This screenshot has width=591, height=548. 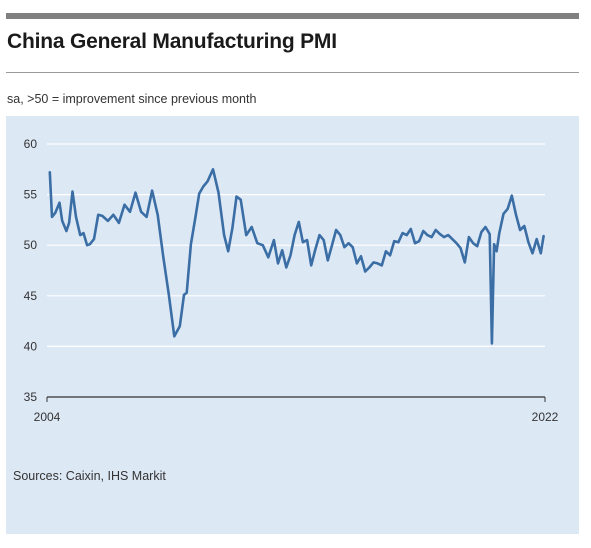 What do you see at coordinates (545, 417) in the screenshot?
I see `x-tick-label: 2022` at bounding box center [545, 417].